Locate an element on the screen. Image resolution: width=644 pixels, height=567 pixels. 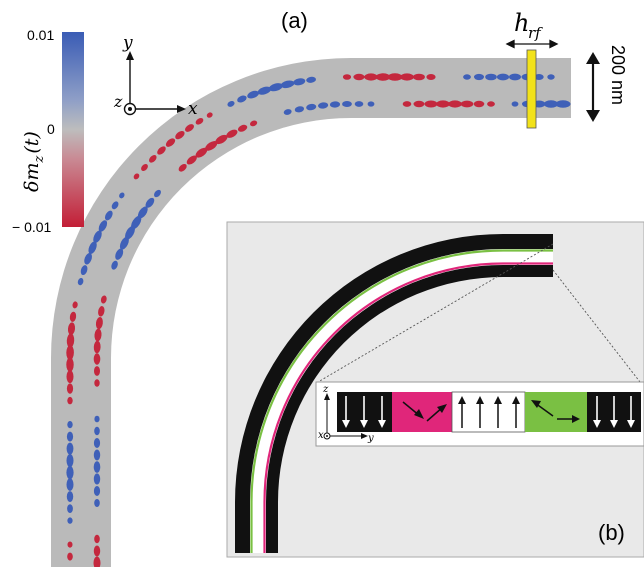
magenta-wall-arrows is located at coordinates (424, 411).